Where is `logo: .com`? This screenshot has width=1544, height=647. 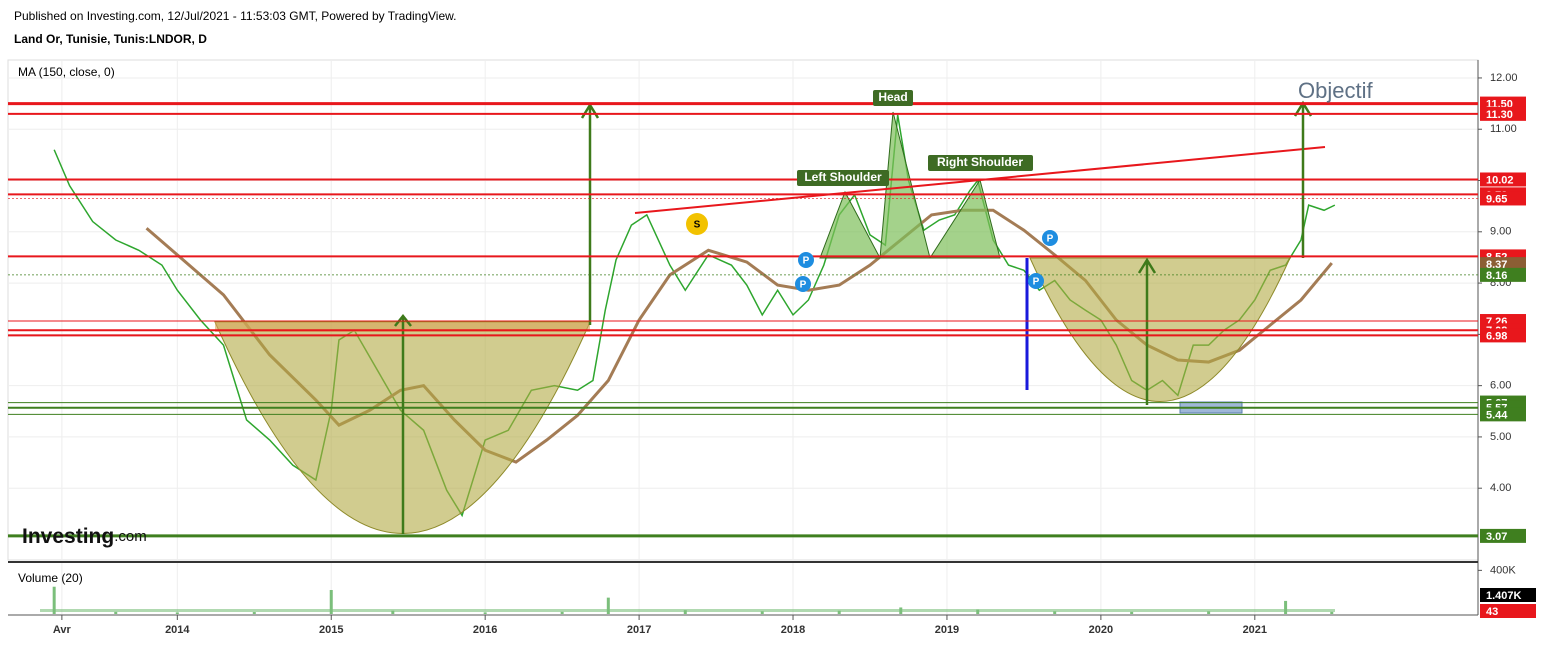
logo: .com is located at coordinates (130, 536).